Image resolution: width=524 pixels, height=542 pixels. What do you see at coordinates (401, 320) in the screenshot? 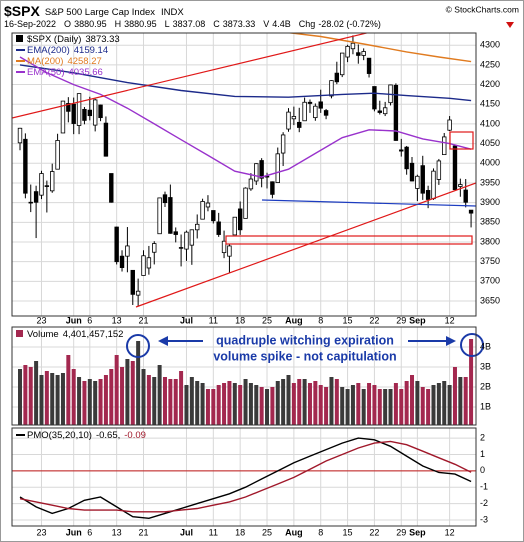
I see `x-tick-label: 29` at bounding box center [401, 320].